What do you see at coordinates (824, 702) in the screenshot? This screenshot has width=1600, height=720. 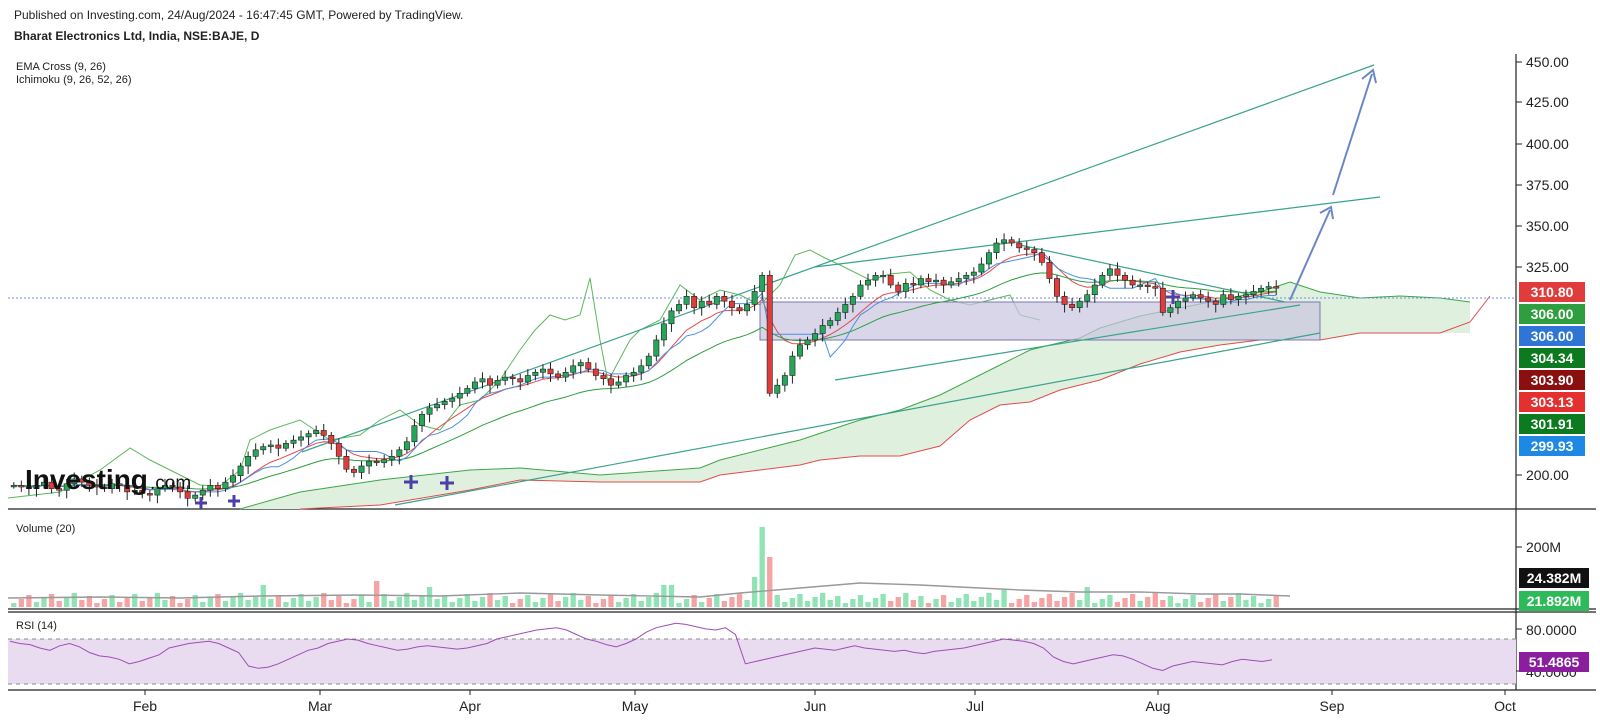 I see `time-axis: Feb Mar Apr May Jun Jul Aug Sep Oct` at bounding box center [824, 702].